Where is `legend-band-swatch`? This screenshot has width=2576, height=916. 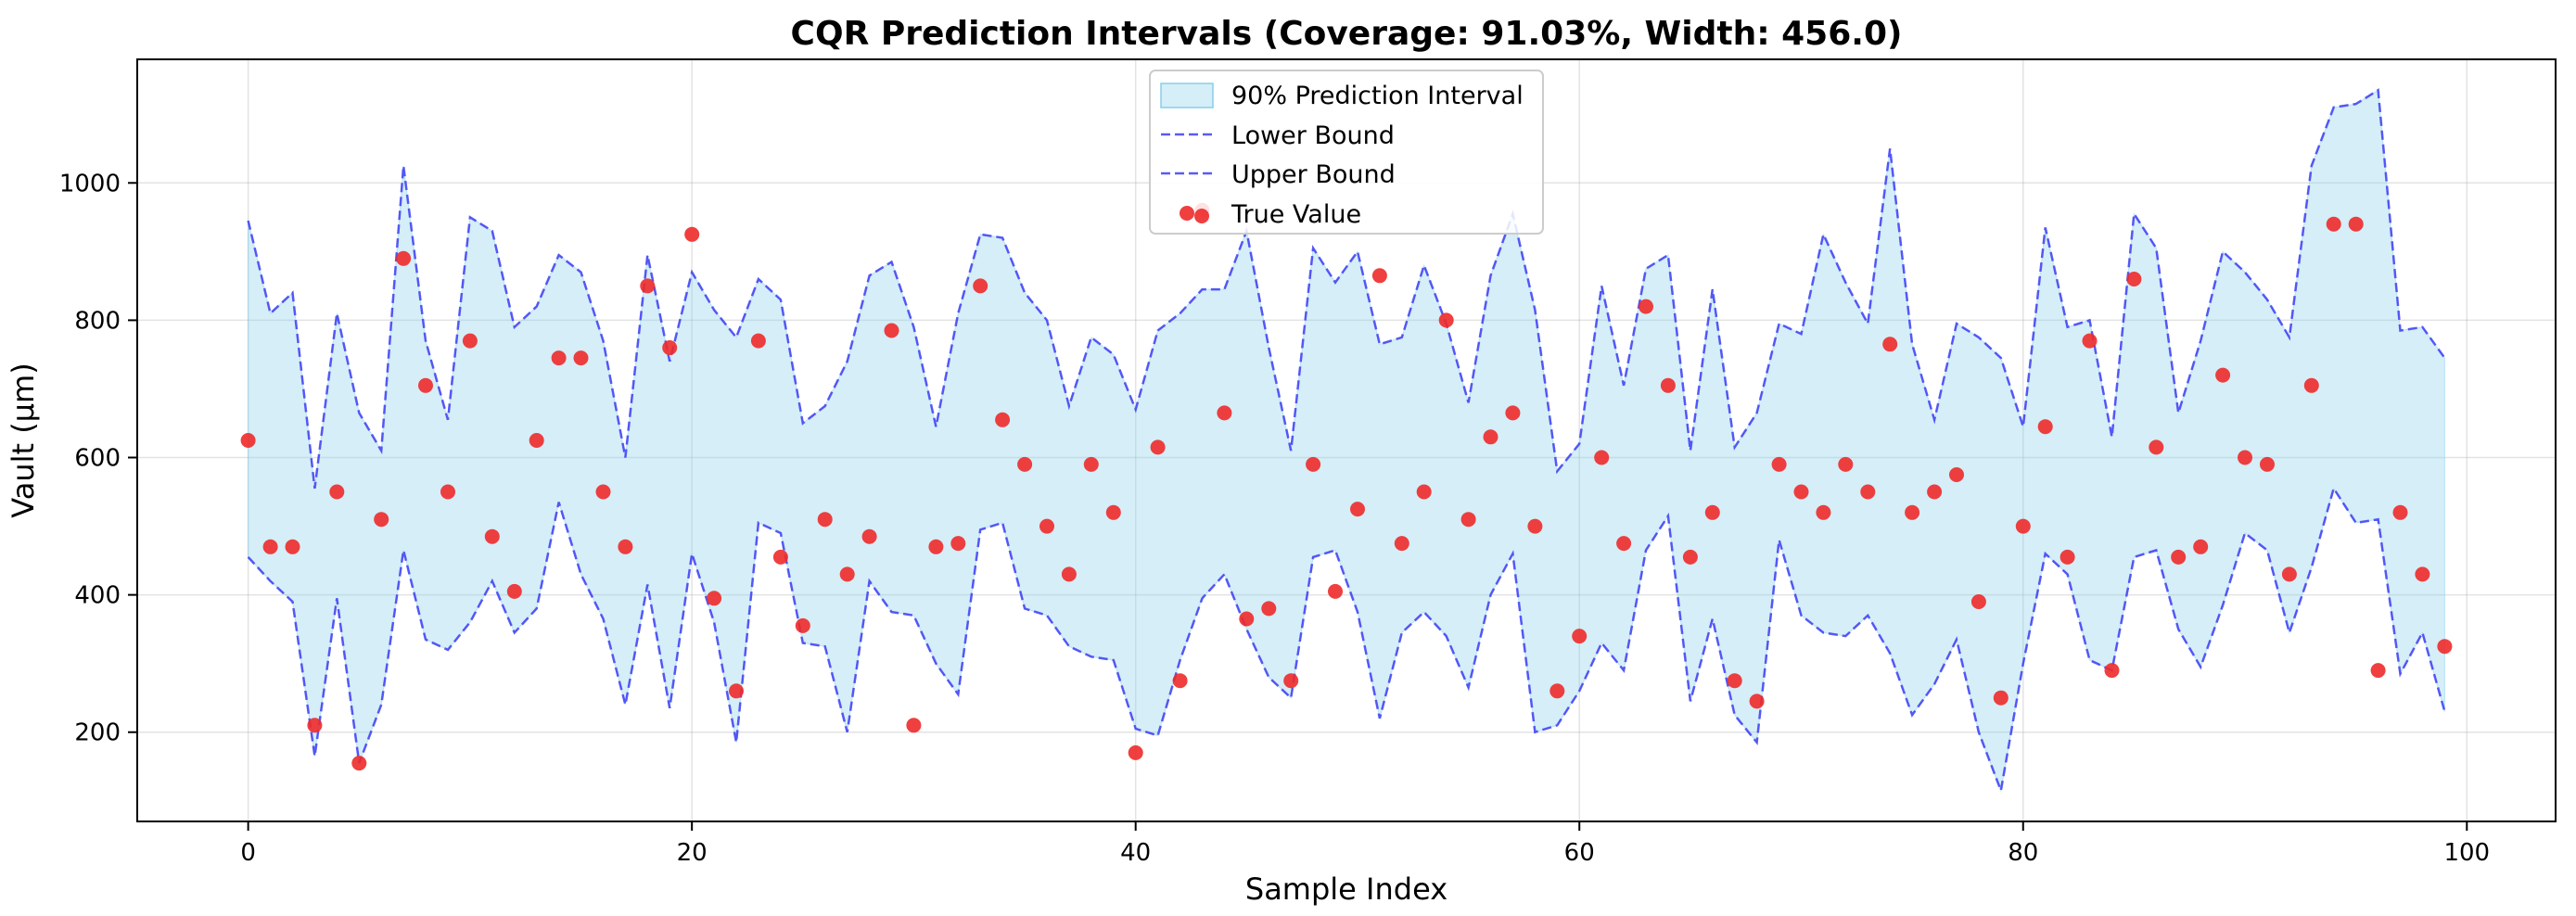
legend-band-swatch is located at coordinates (1187, 95).